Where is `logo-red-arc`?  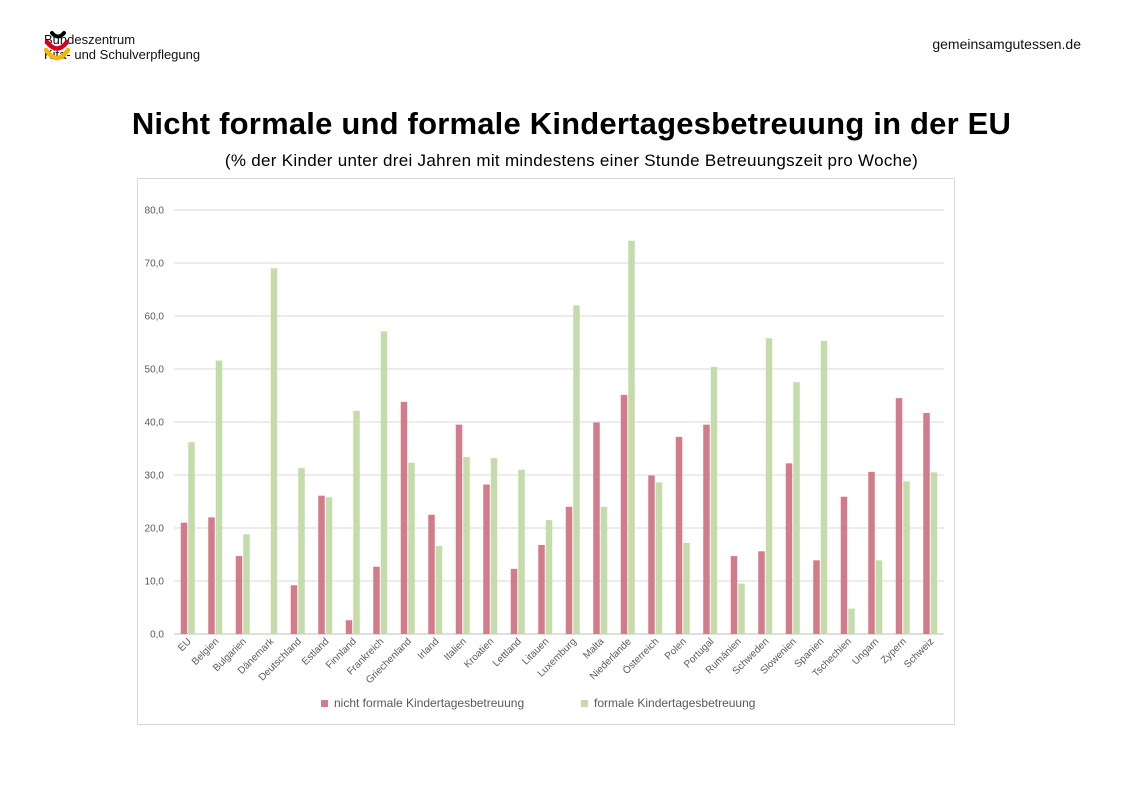
logo-red-arc is located at coordinates (57, 45).